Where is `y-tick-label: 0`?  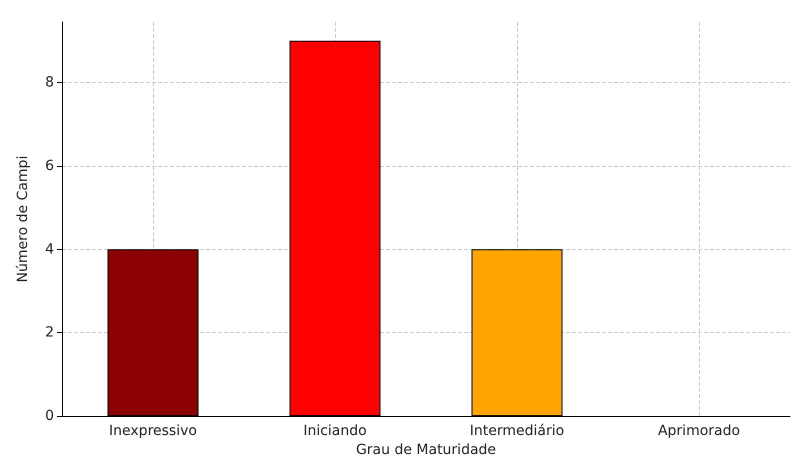 y-tick-label: 0 is located at coordinates (49, 416).